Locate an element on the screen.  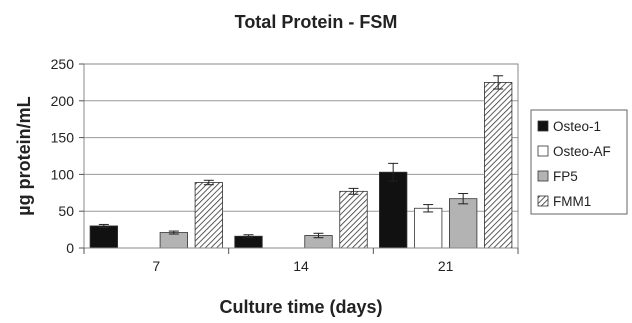
y-tick-label-3: 150 is located at coordinates (63, 138).